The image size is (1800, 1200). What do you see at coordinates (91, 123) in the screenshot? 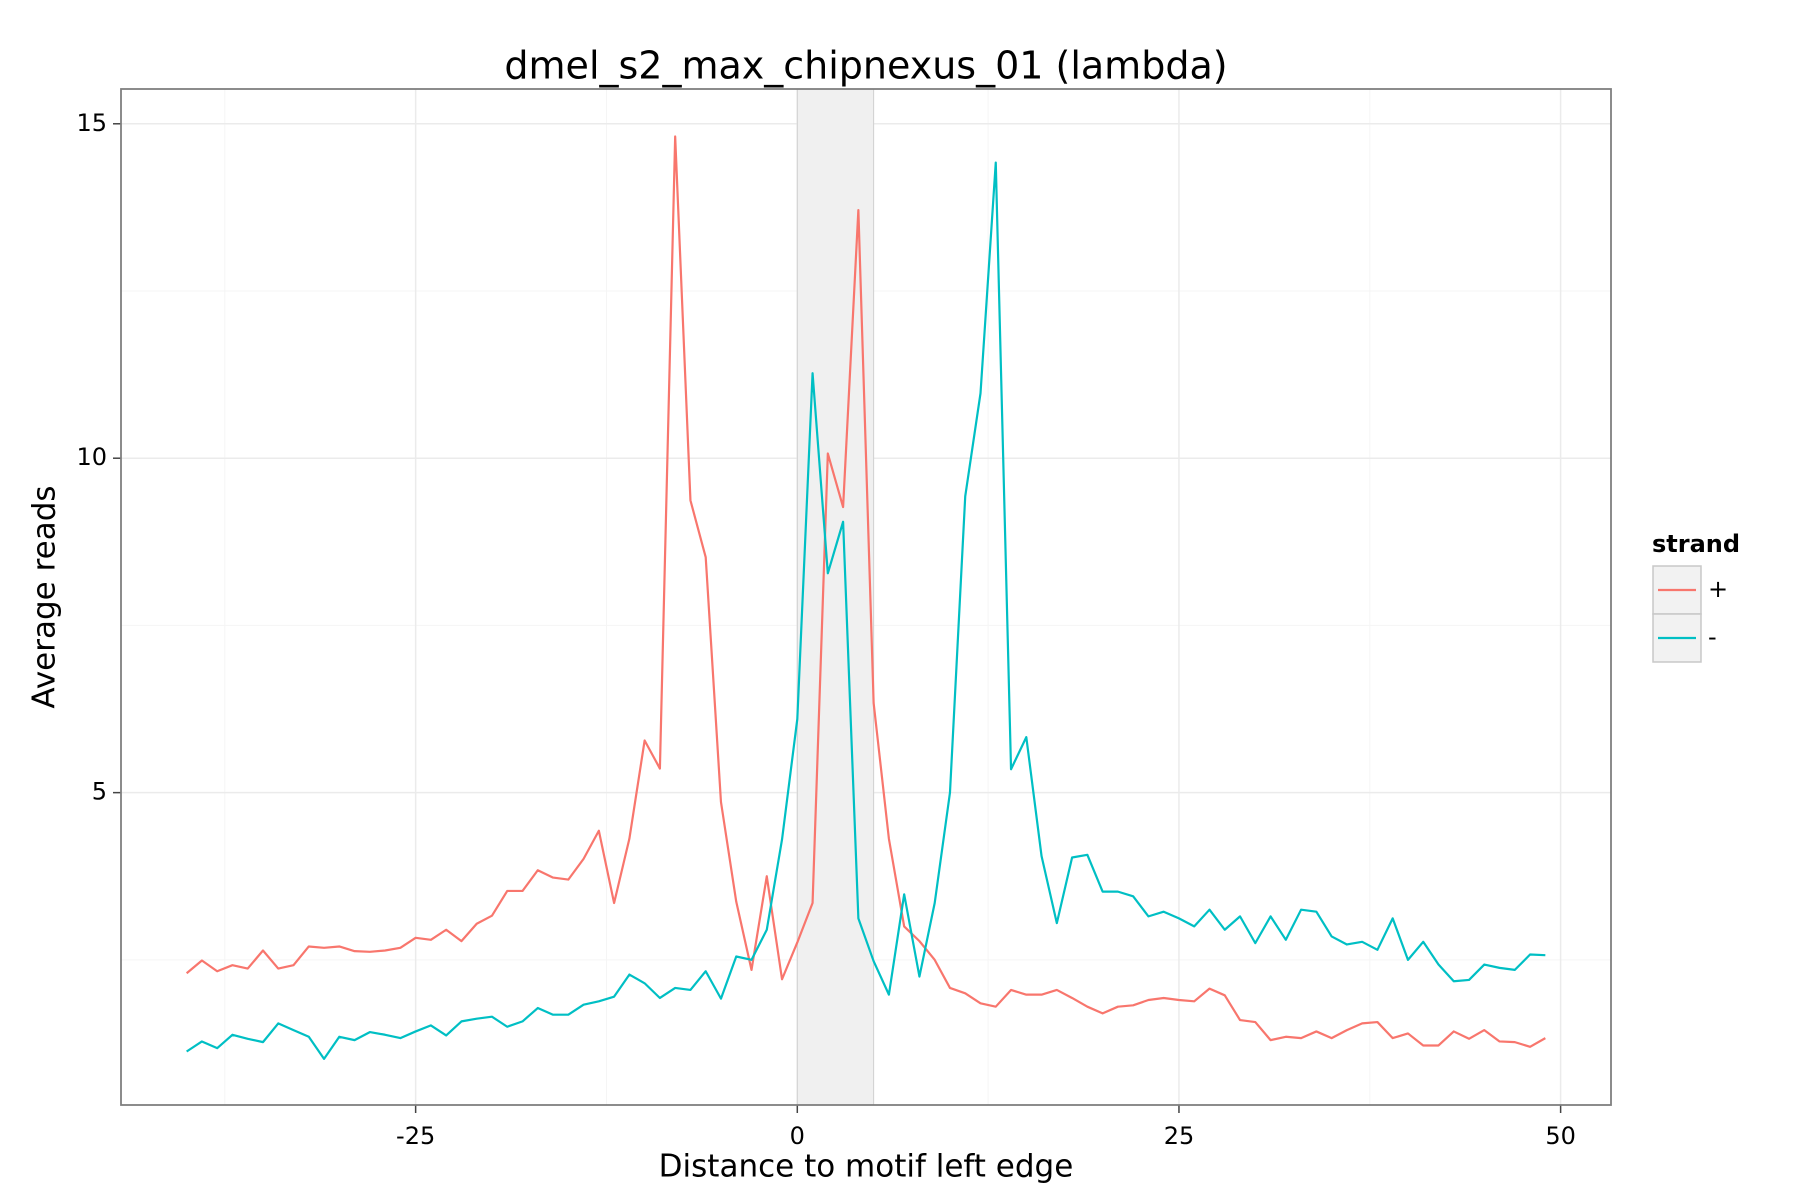
I see `y-tick-label: 15` at bounding box center [91, 123].